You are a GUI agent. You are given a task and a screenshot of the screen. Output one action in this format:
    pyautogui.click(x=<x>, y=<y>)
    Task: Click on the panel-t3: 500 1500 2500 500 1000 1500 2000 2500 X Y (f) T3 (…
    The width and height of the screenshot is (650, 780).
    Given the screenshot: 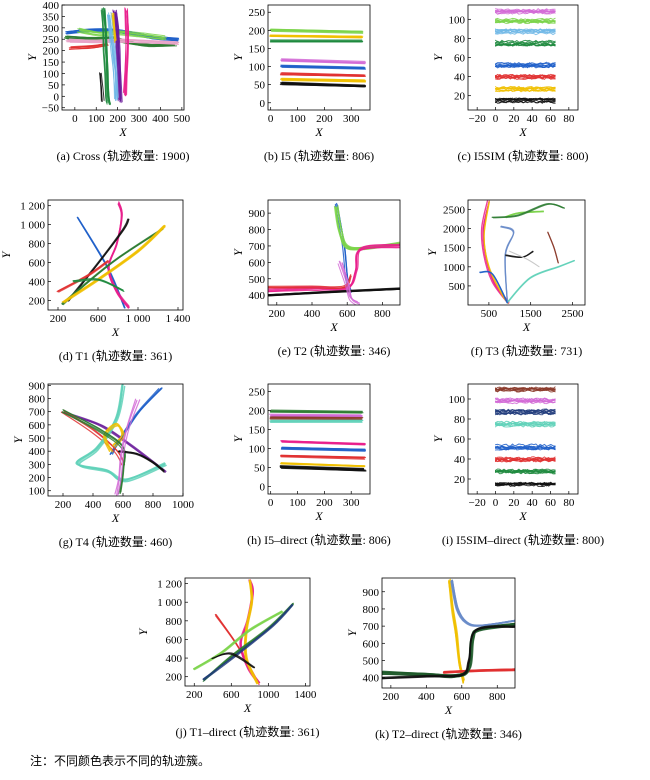 What is the action you would take?
    pyautogui.click(x=505, y=278)
    